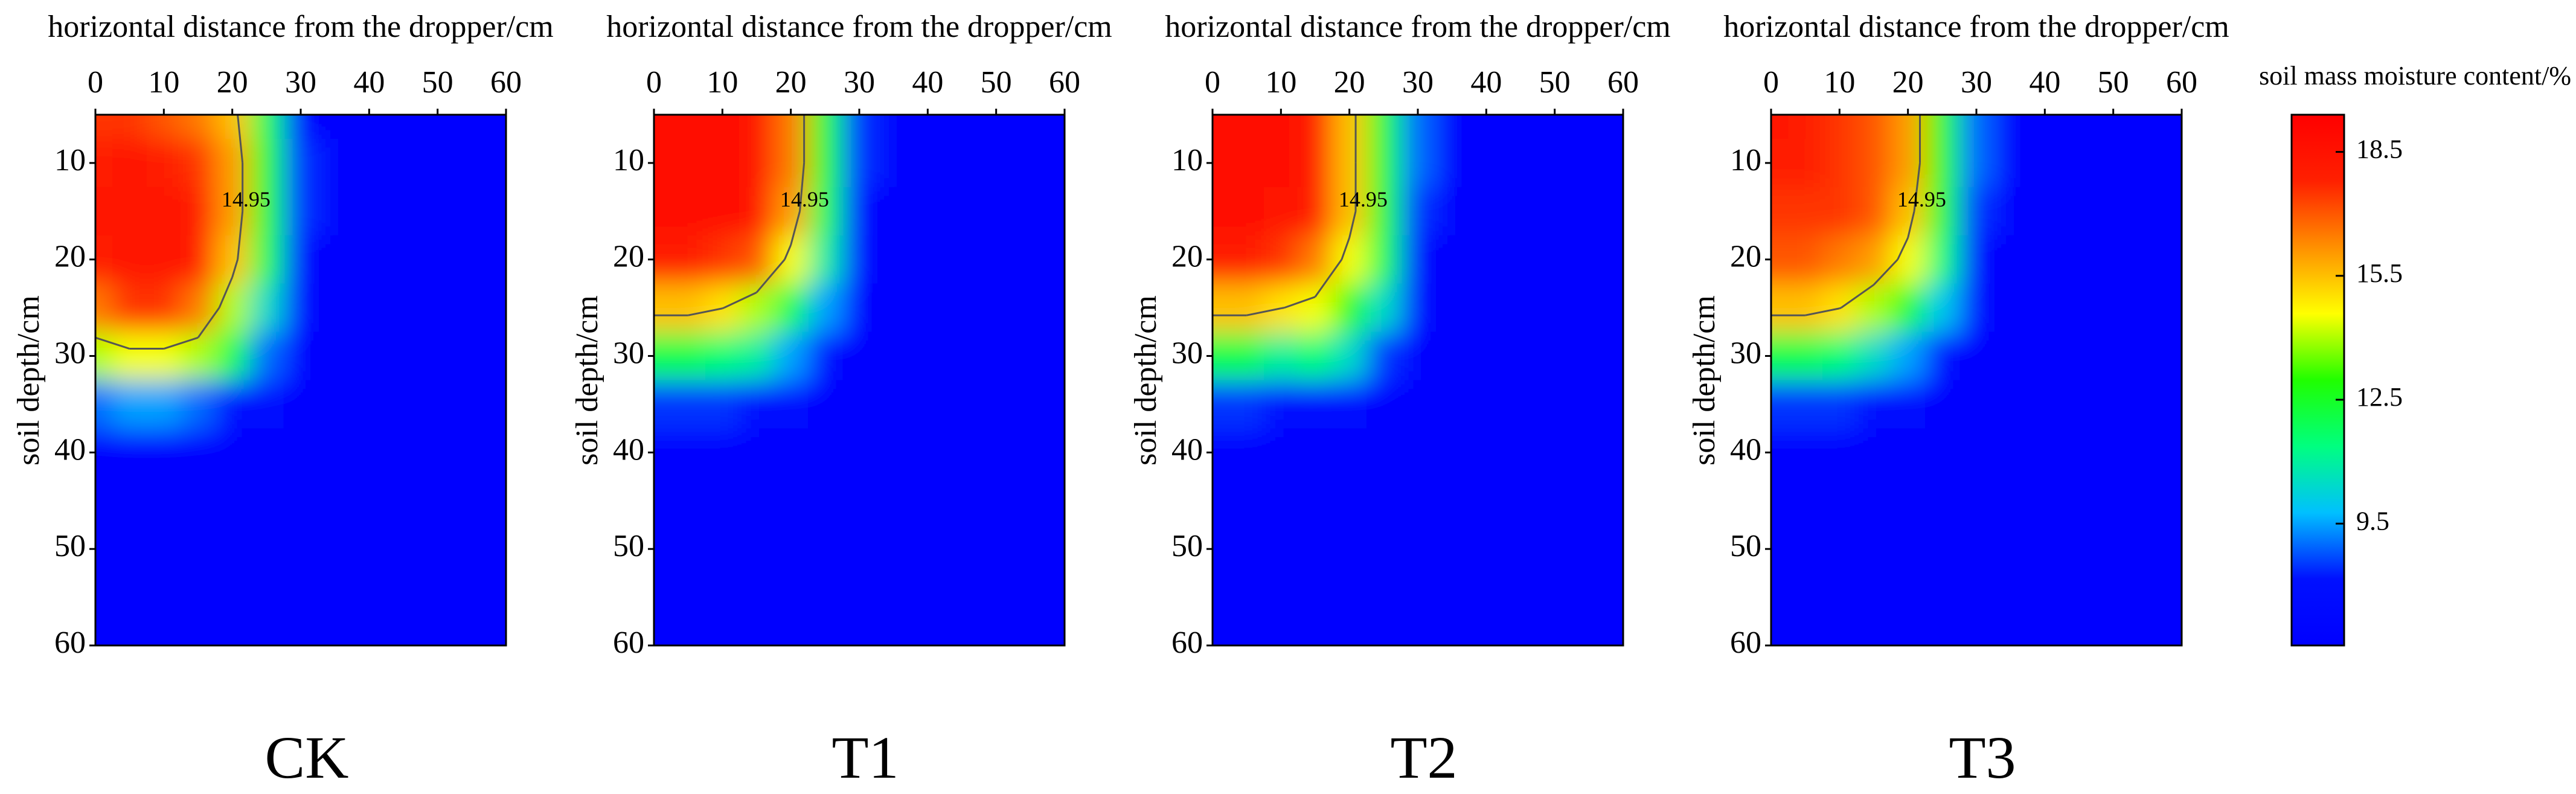 Image resolution: width=2576 pixels, height=794 pixels. Describe the element at coordinates (1982, 757) in the screenshot. I see `panel-title: T3` at that location.